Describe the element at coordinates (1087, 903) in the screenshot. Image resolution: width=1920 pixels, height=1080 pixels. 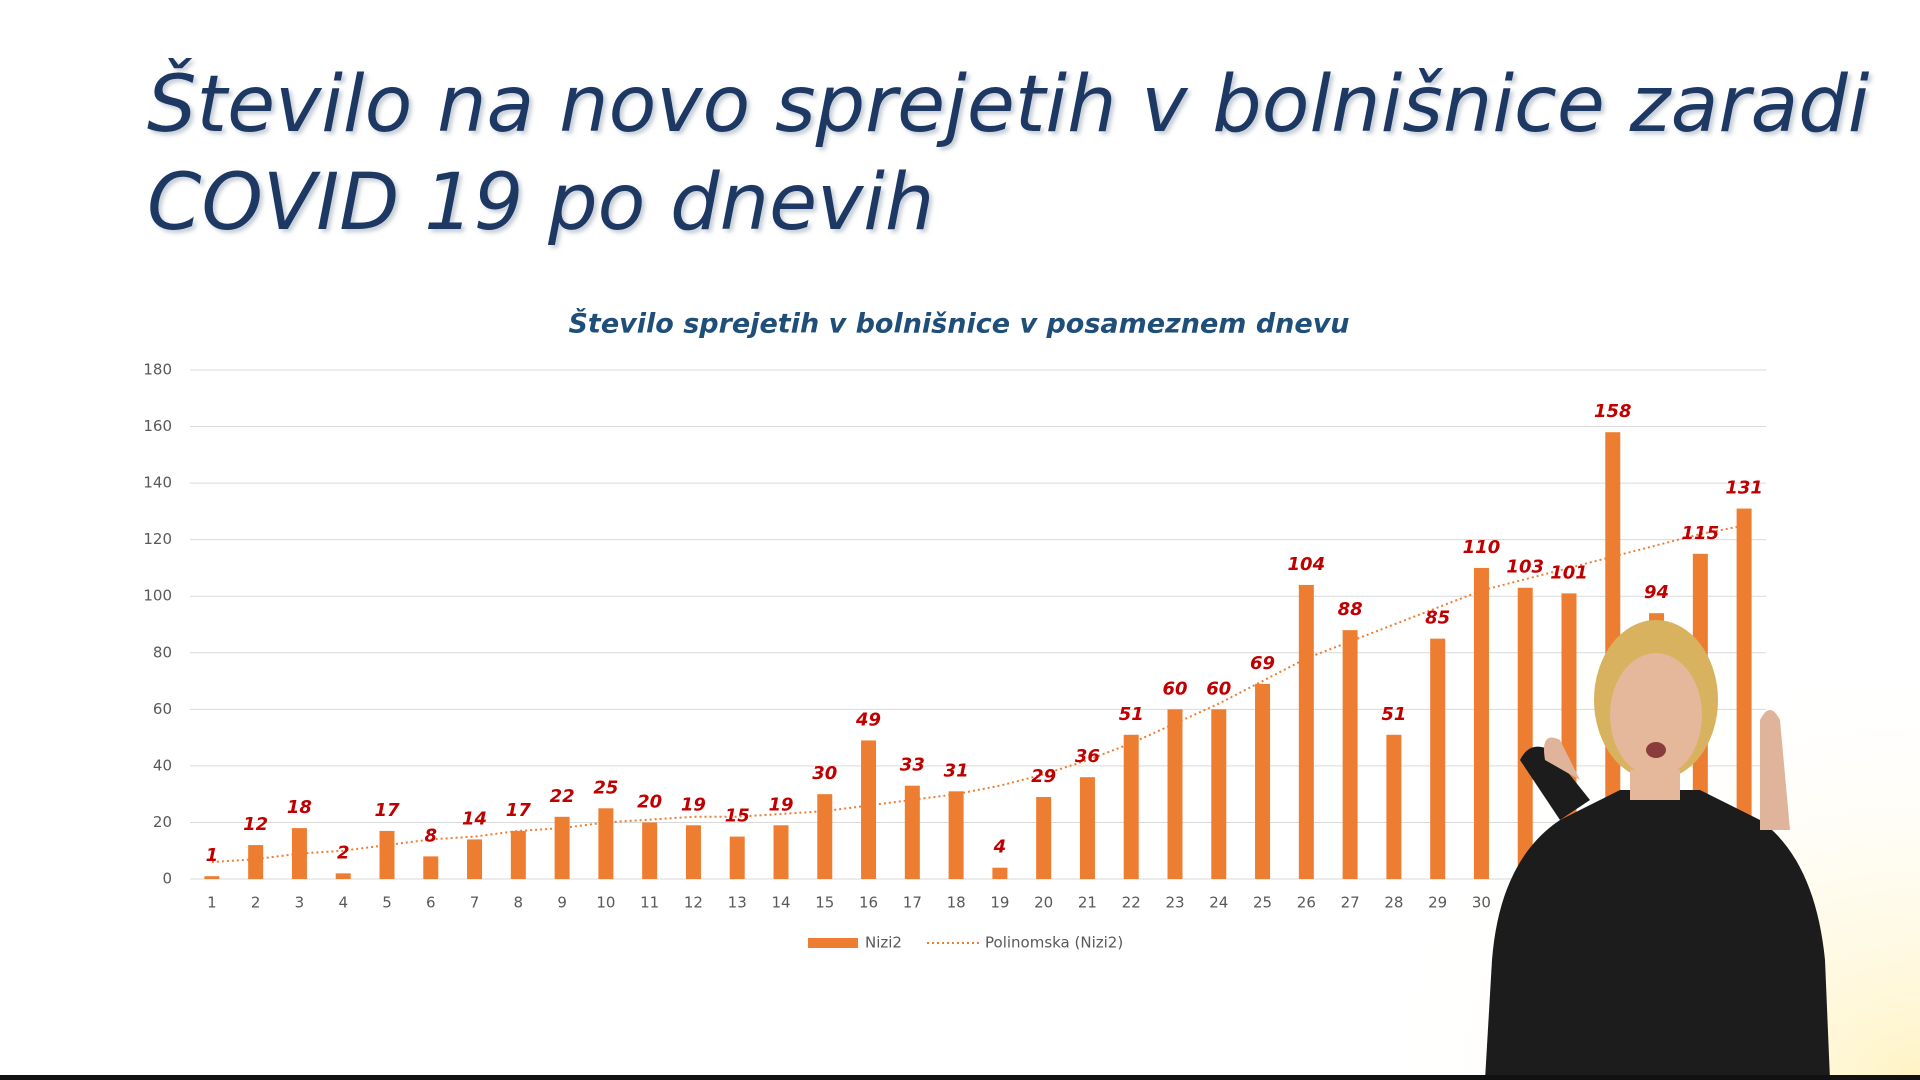
I see `x-tick-label: 21` at that location.